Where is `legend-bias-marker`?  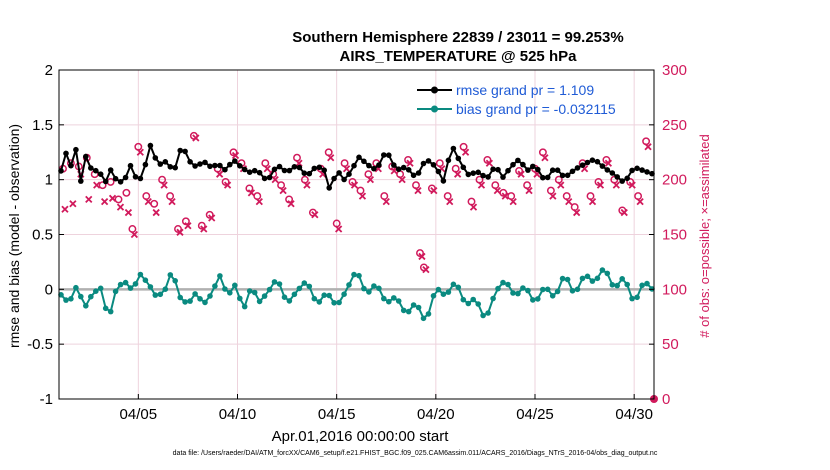
legend-bias-marker is located at coordinates (434, 109).